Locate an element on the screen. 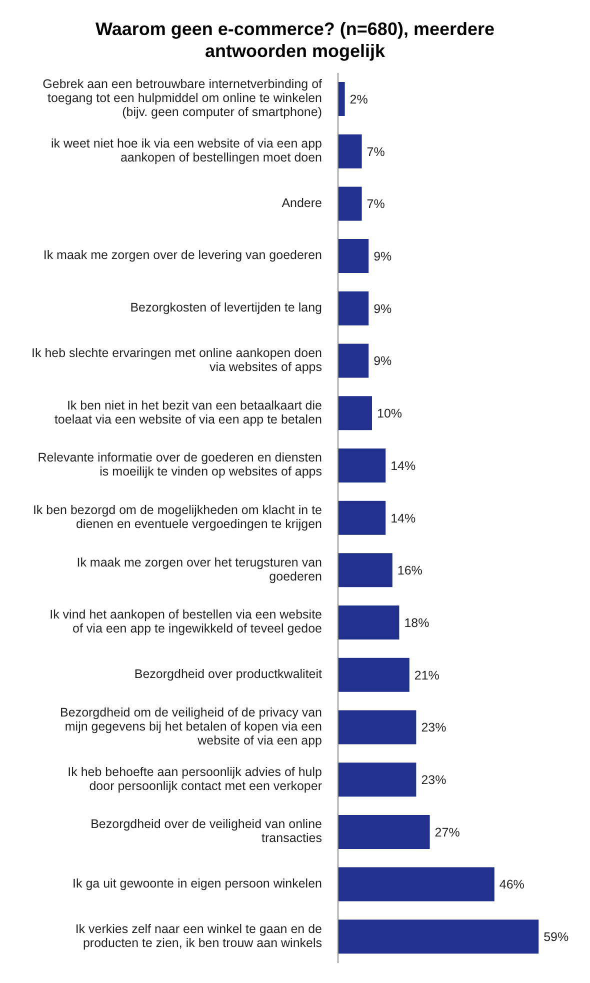  y-tick-label: Ik ben bezorgd om de mogelijkheden om klacht in te dienen en eventuele vergoedingen te krijgen is located at coordinates (177, 517).